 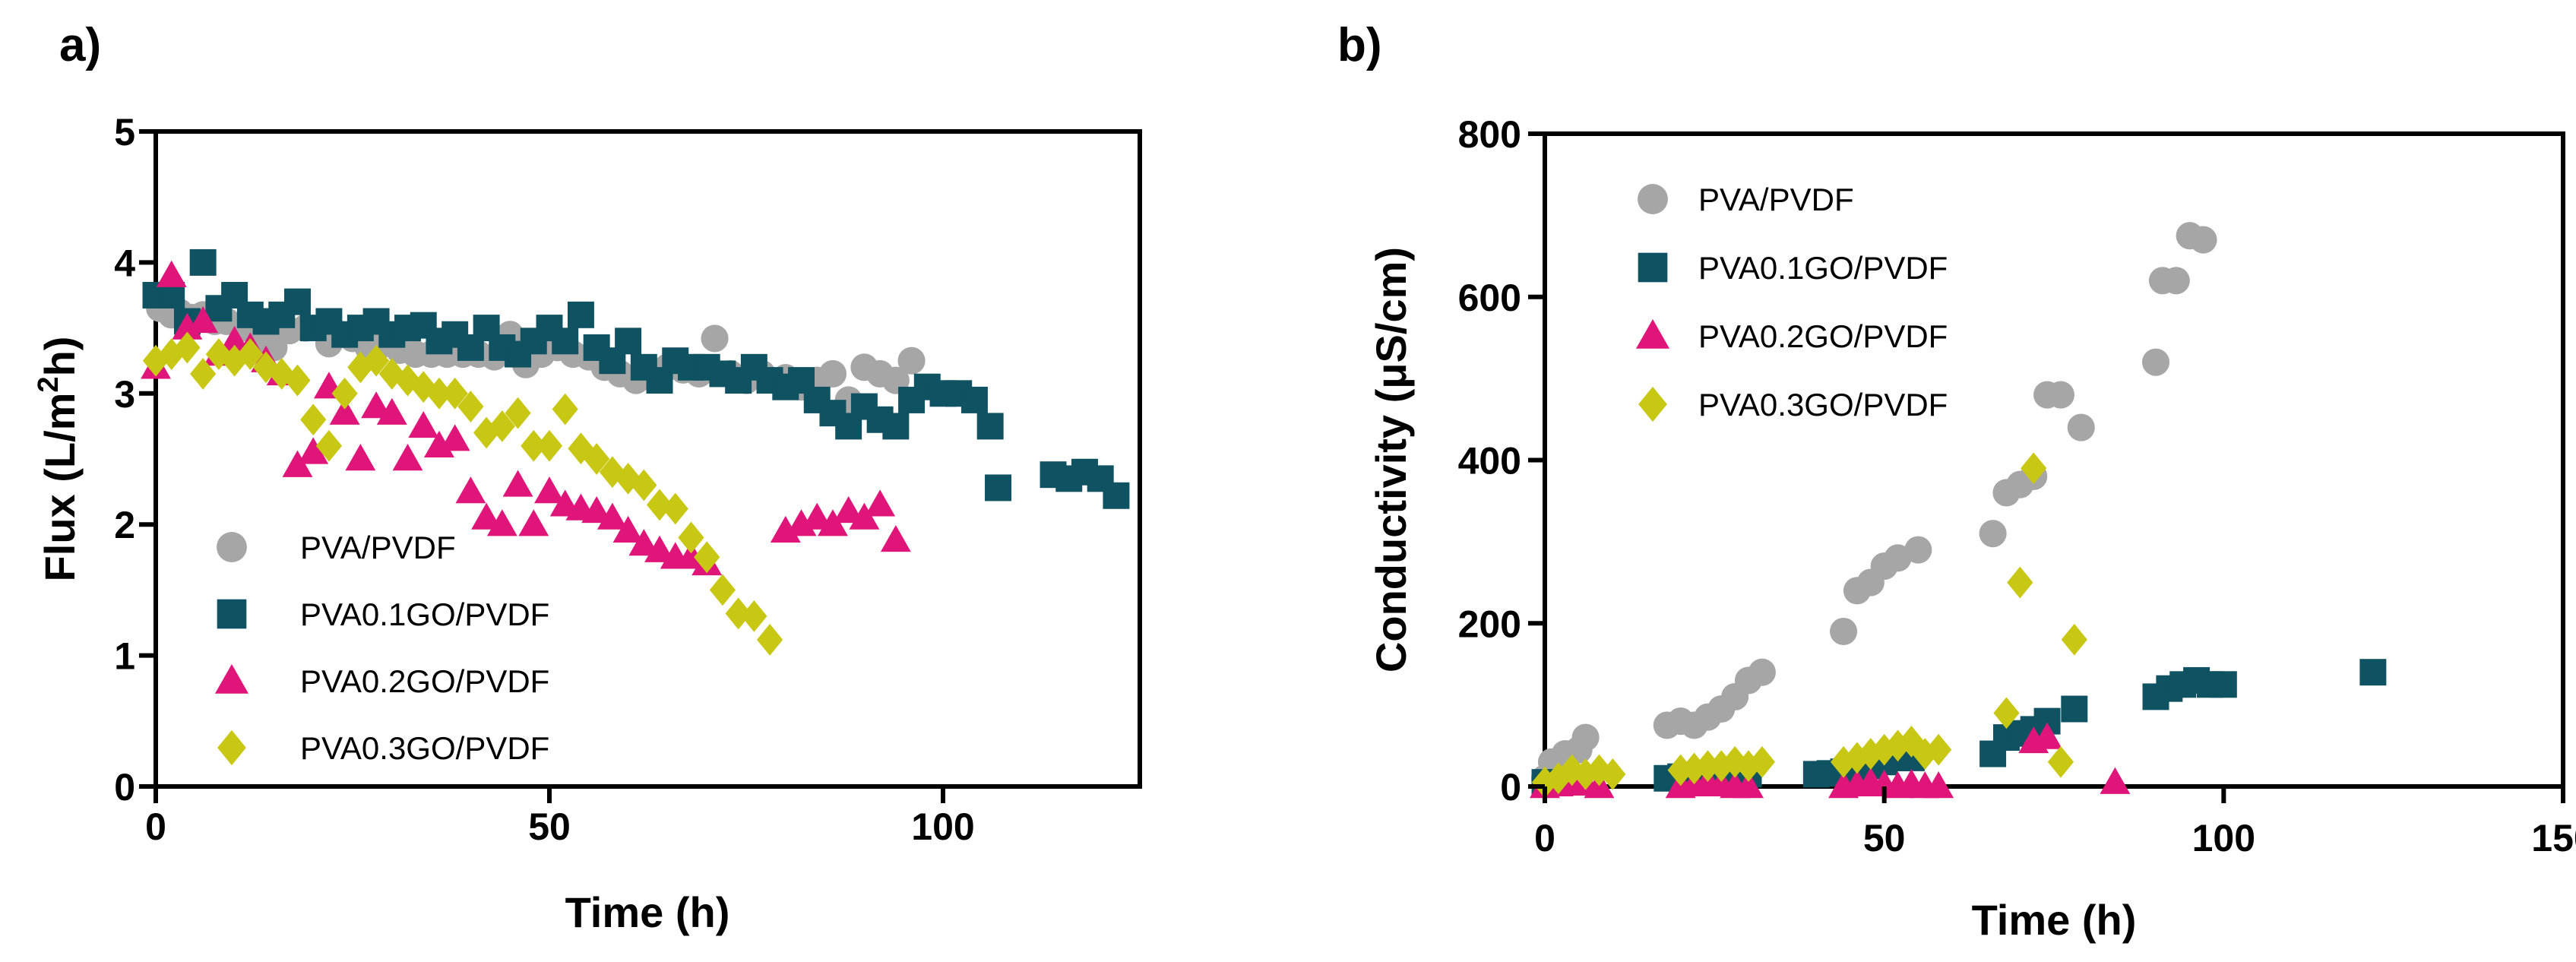 I want to click on panel-a-series-pva0-3go-pvdf, so click(x=462, y=494).